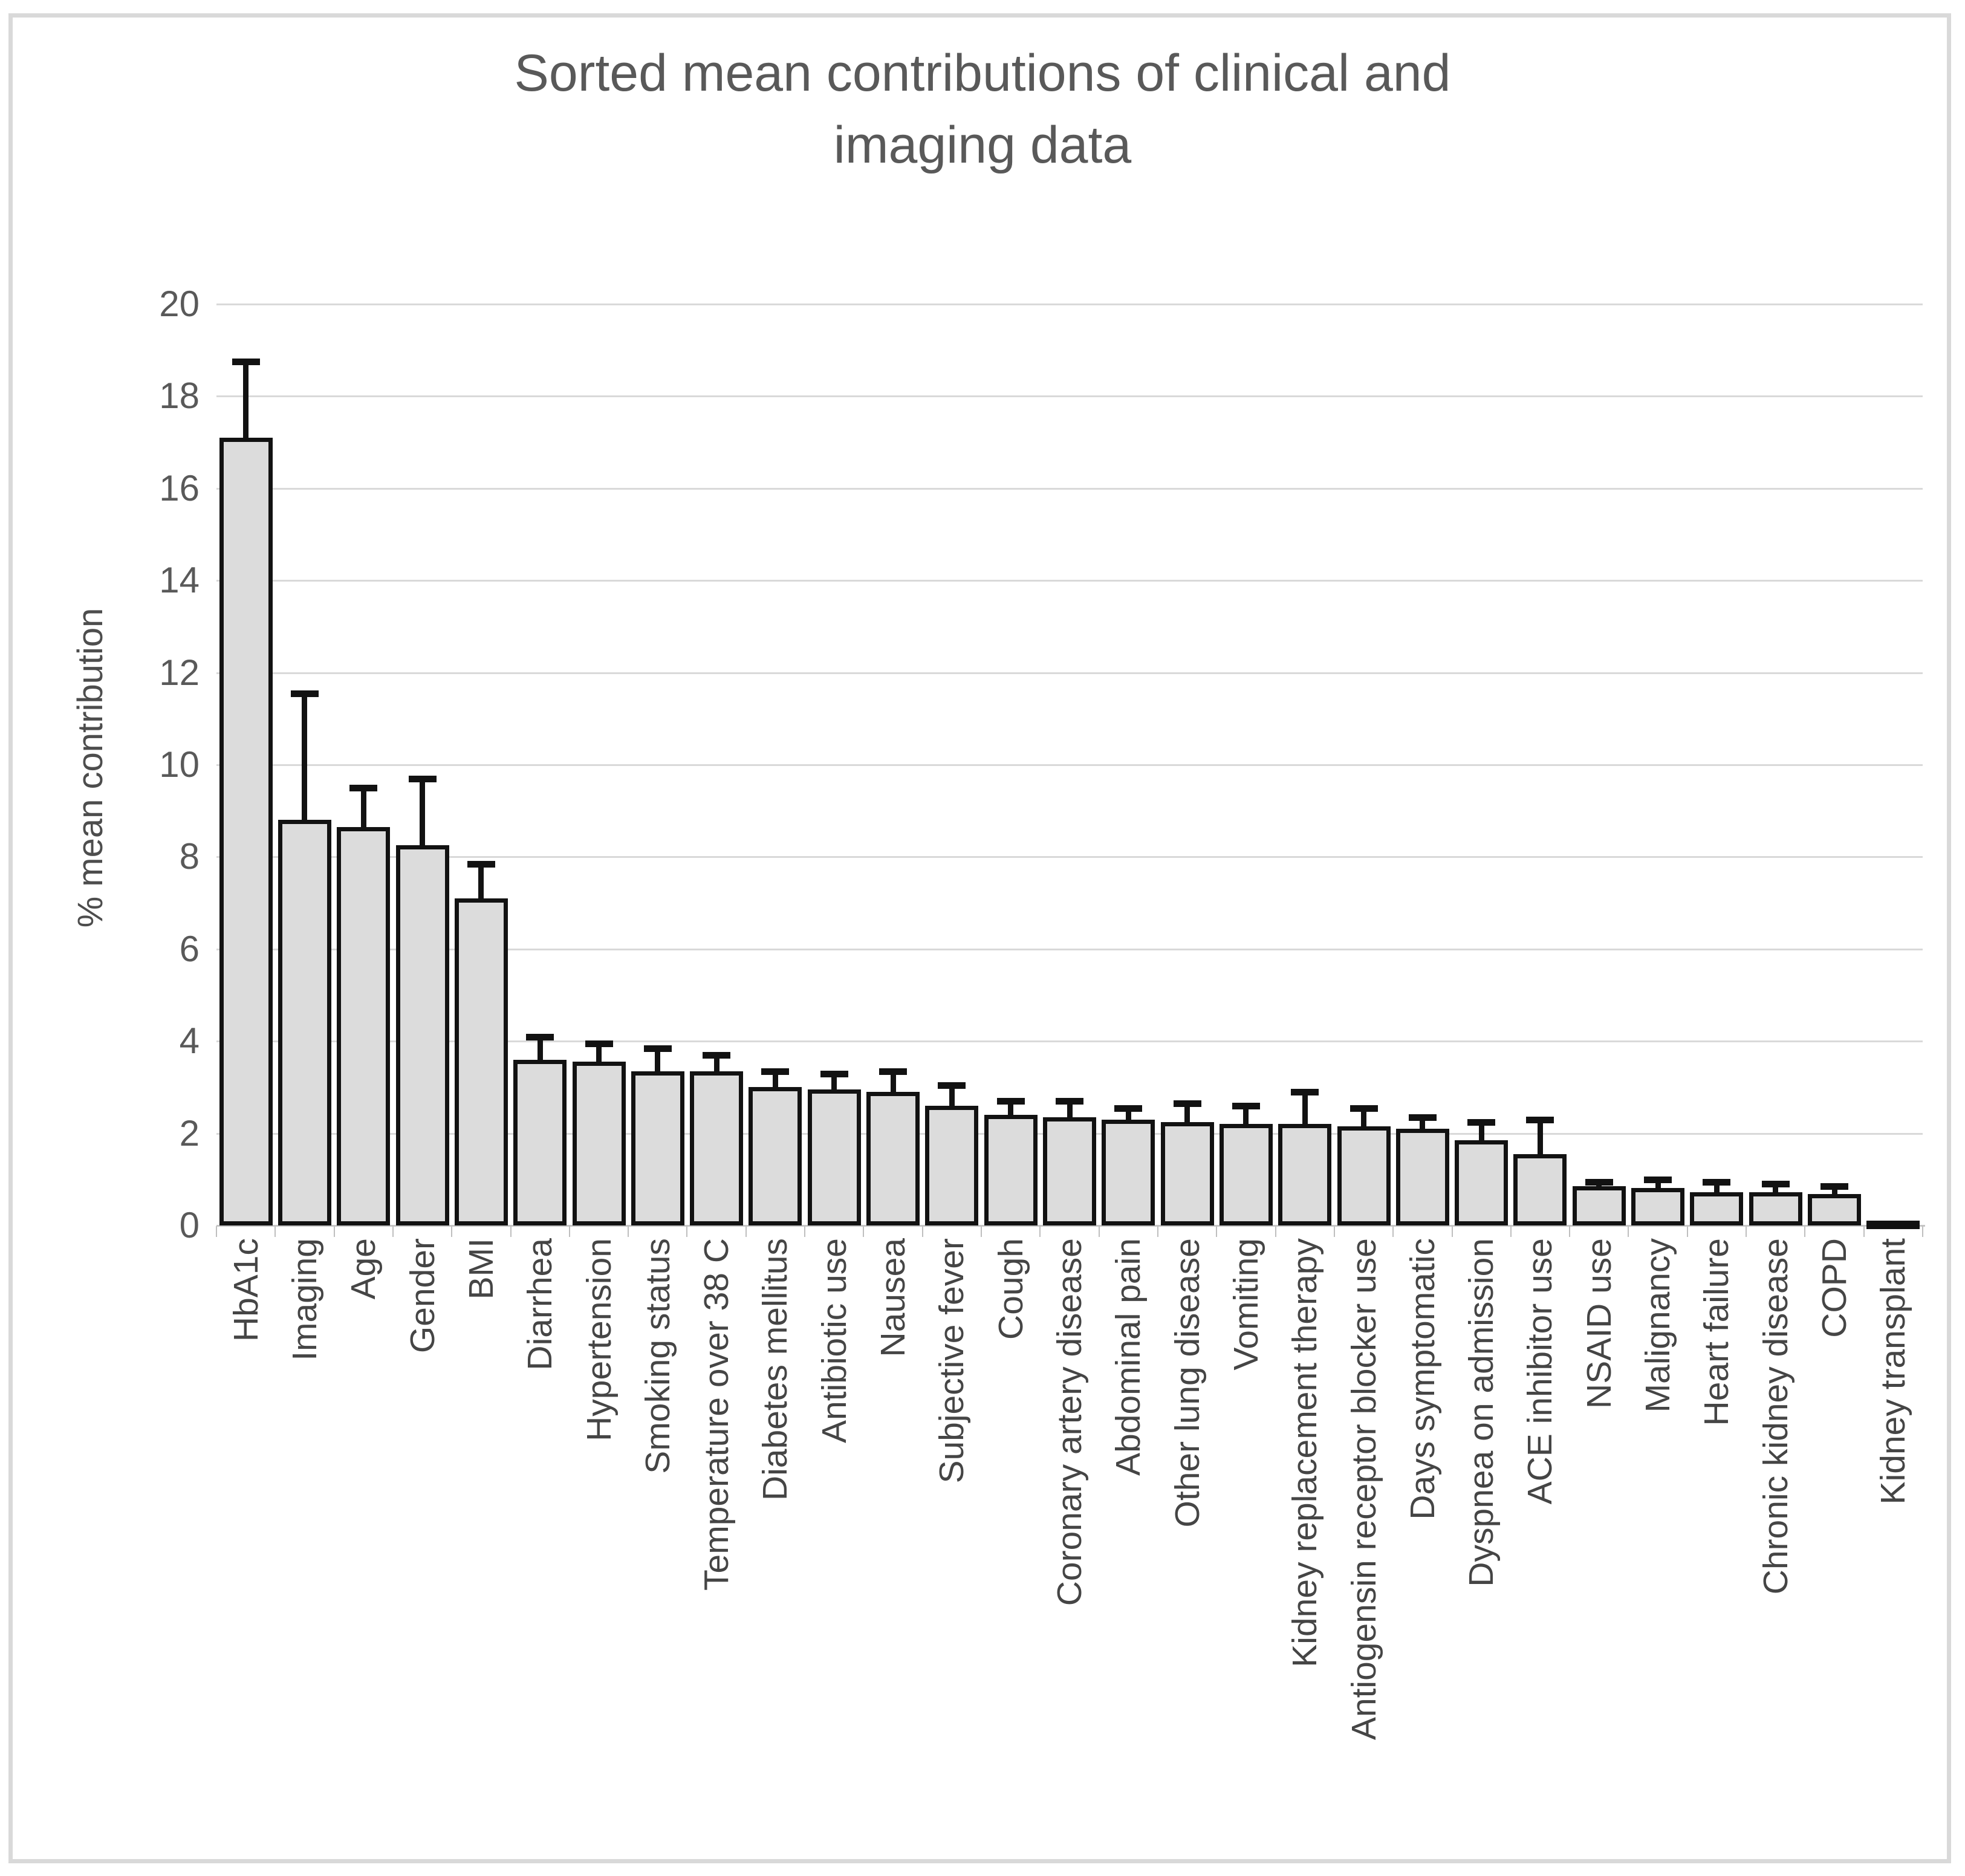 Image resolution: width=1965 pixels, height=1876 pixels. Describe the element at coordinates (179, 487) in the screenshot. I see `y-tick-label: 16` at that location.